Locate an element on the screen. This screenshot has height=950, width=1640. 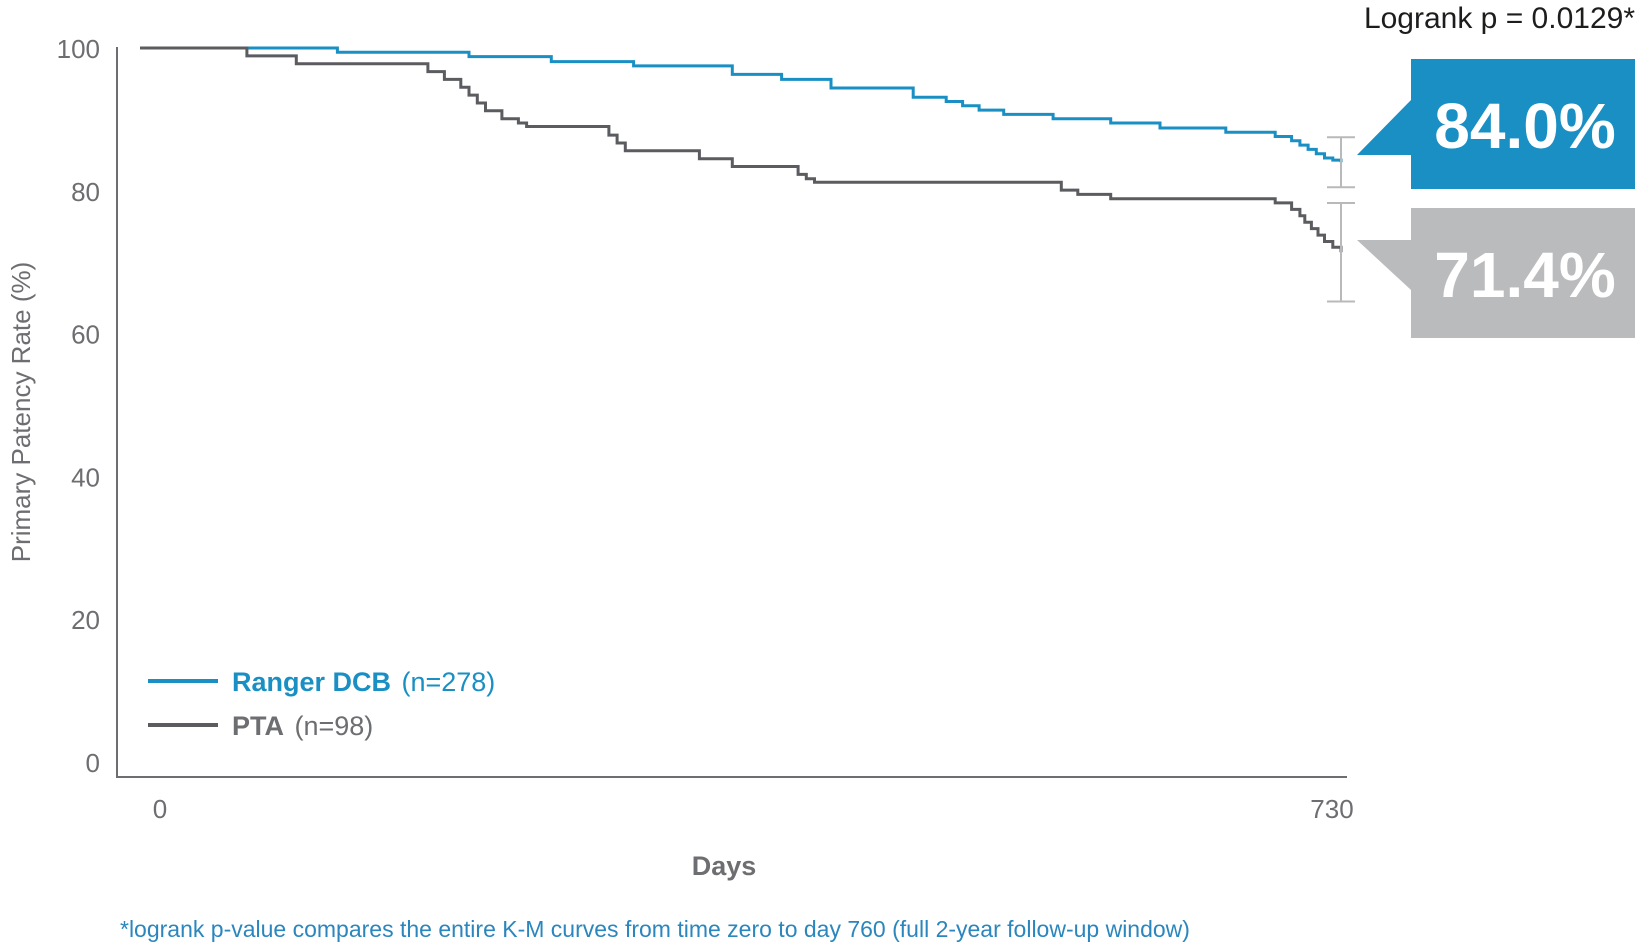
y-tick-label: 20 is located at coordinates (85, 620).